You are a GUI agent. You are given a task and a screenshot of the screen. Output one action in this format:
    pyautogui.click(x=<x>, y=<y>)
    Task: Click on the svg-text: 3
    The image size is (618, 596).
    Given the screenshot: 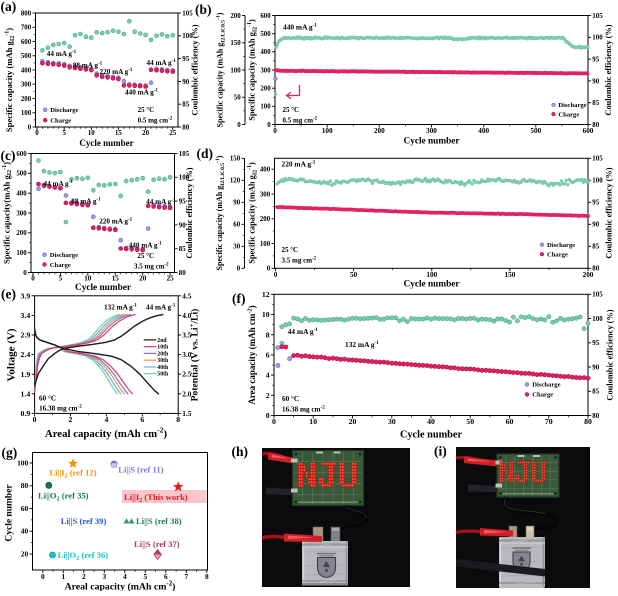 What is the action you would take?
    pyautogui.click(x=104, y=576)
    